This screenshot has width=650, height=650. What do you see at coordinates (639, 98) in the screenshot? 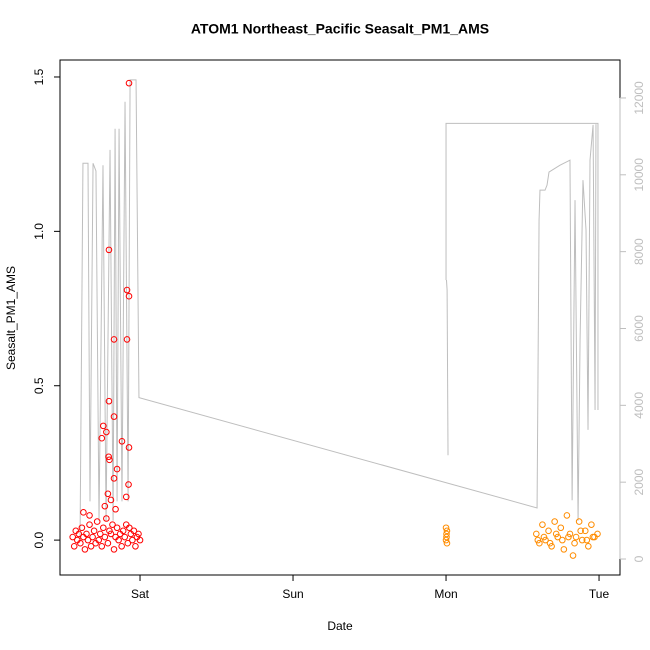
I see `y2-tick-label: 12000` at bounding box center [639, 98].